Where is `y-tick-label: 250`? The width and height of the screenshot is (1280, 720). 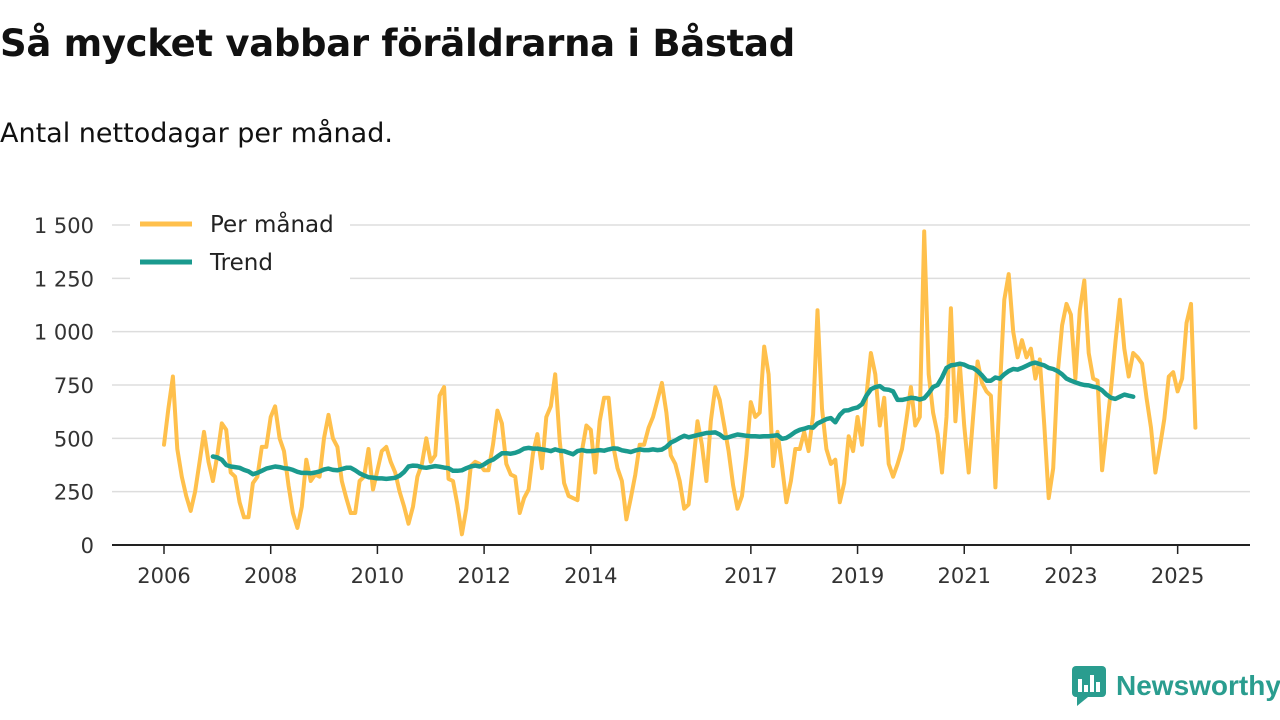 y-tick-label: 250 is located at coordinates (74, 493).